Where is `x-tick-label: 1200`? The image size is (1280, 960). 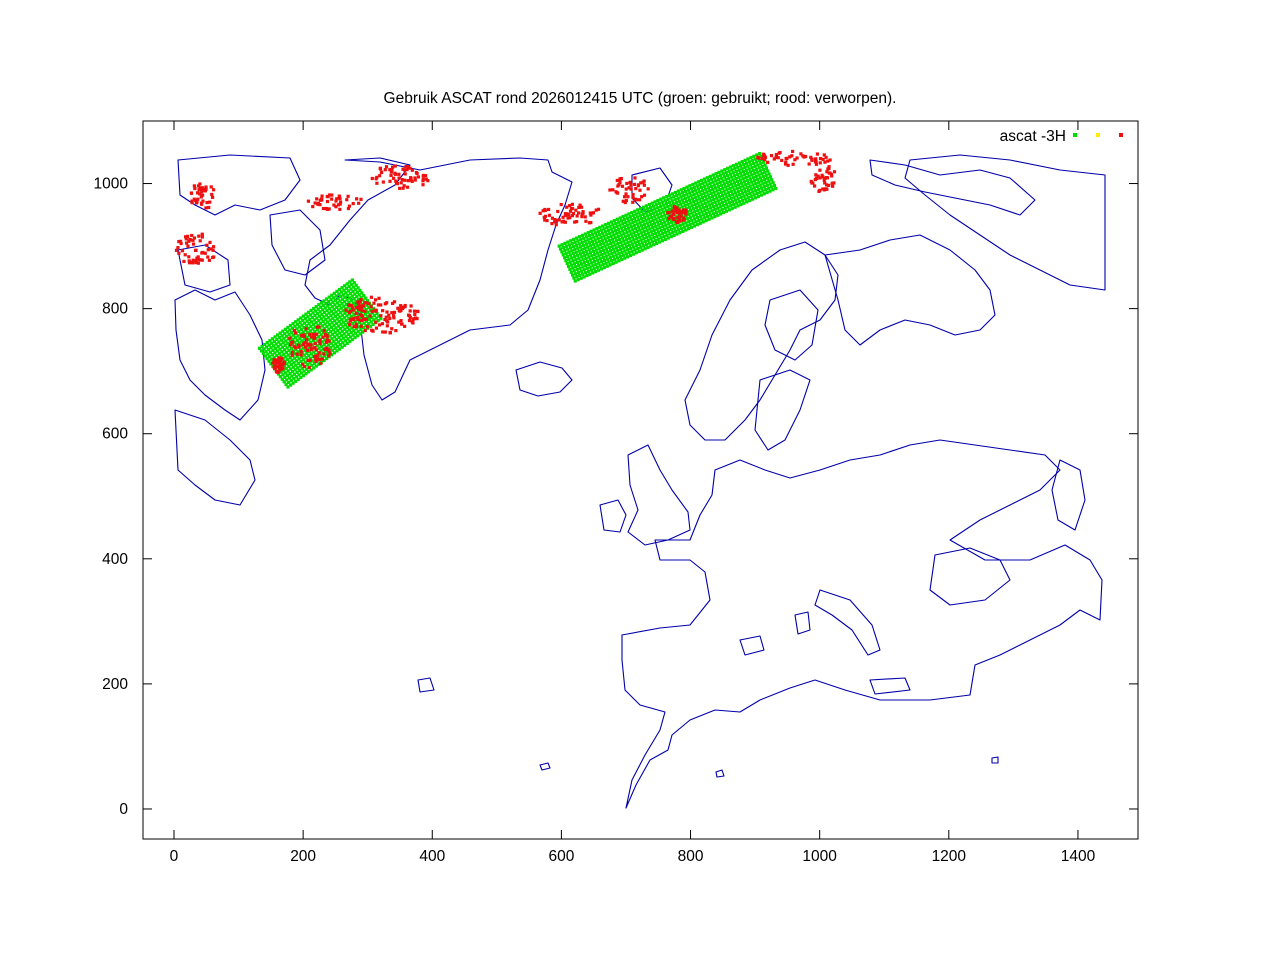
x-tick-label: 1200 is located at coordinates (949, 856).